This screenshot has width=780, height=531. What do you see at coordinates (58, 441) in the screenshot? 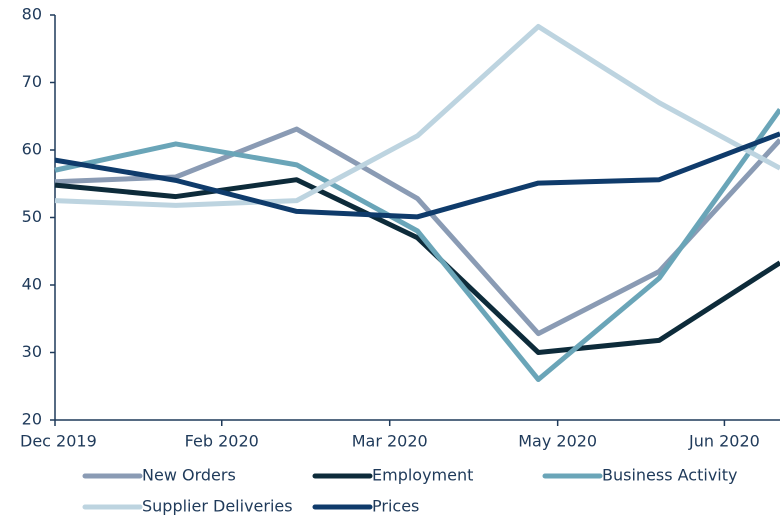
I see `x-tick-label: Dec 2019` at bounding box center [58, 441].